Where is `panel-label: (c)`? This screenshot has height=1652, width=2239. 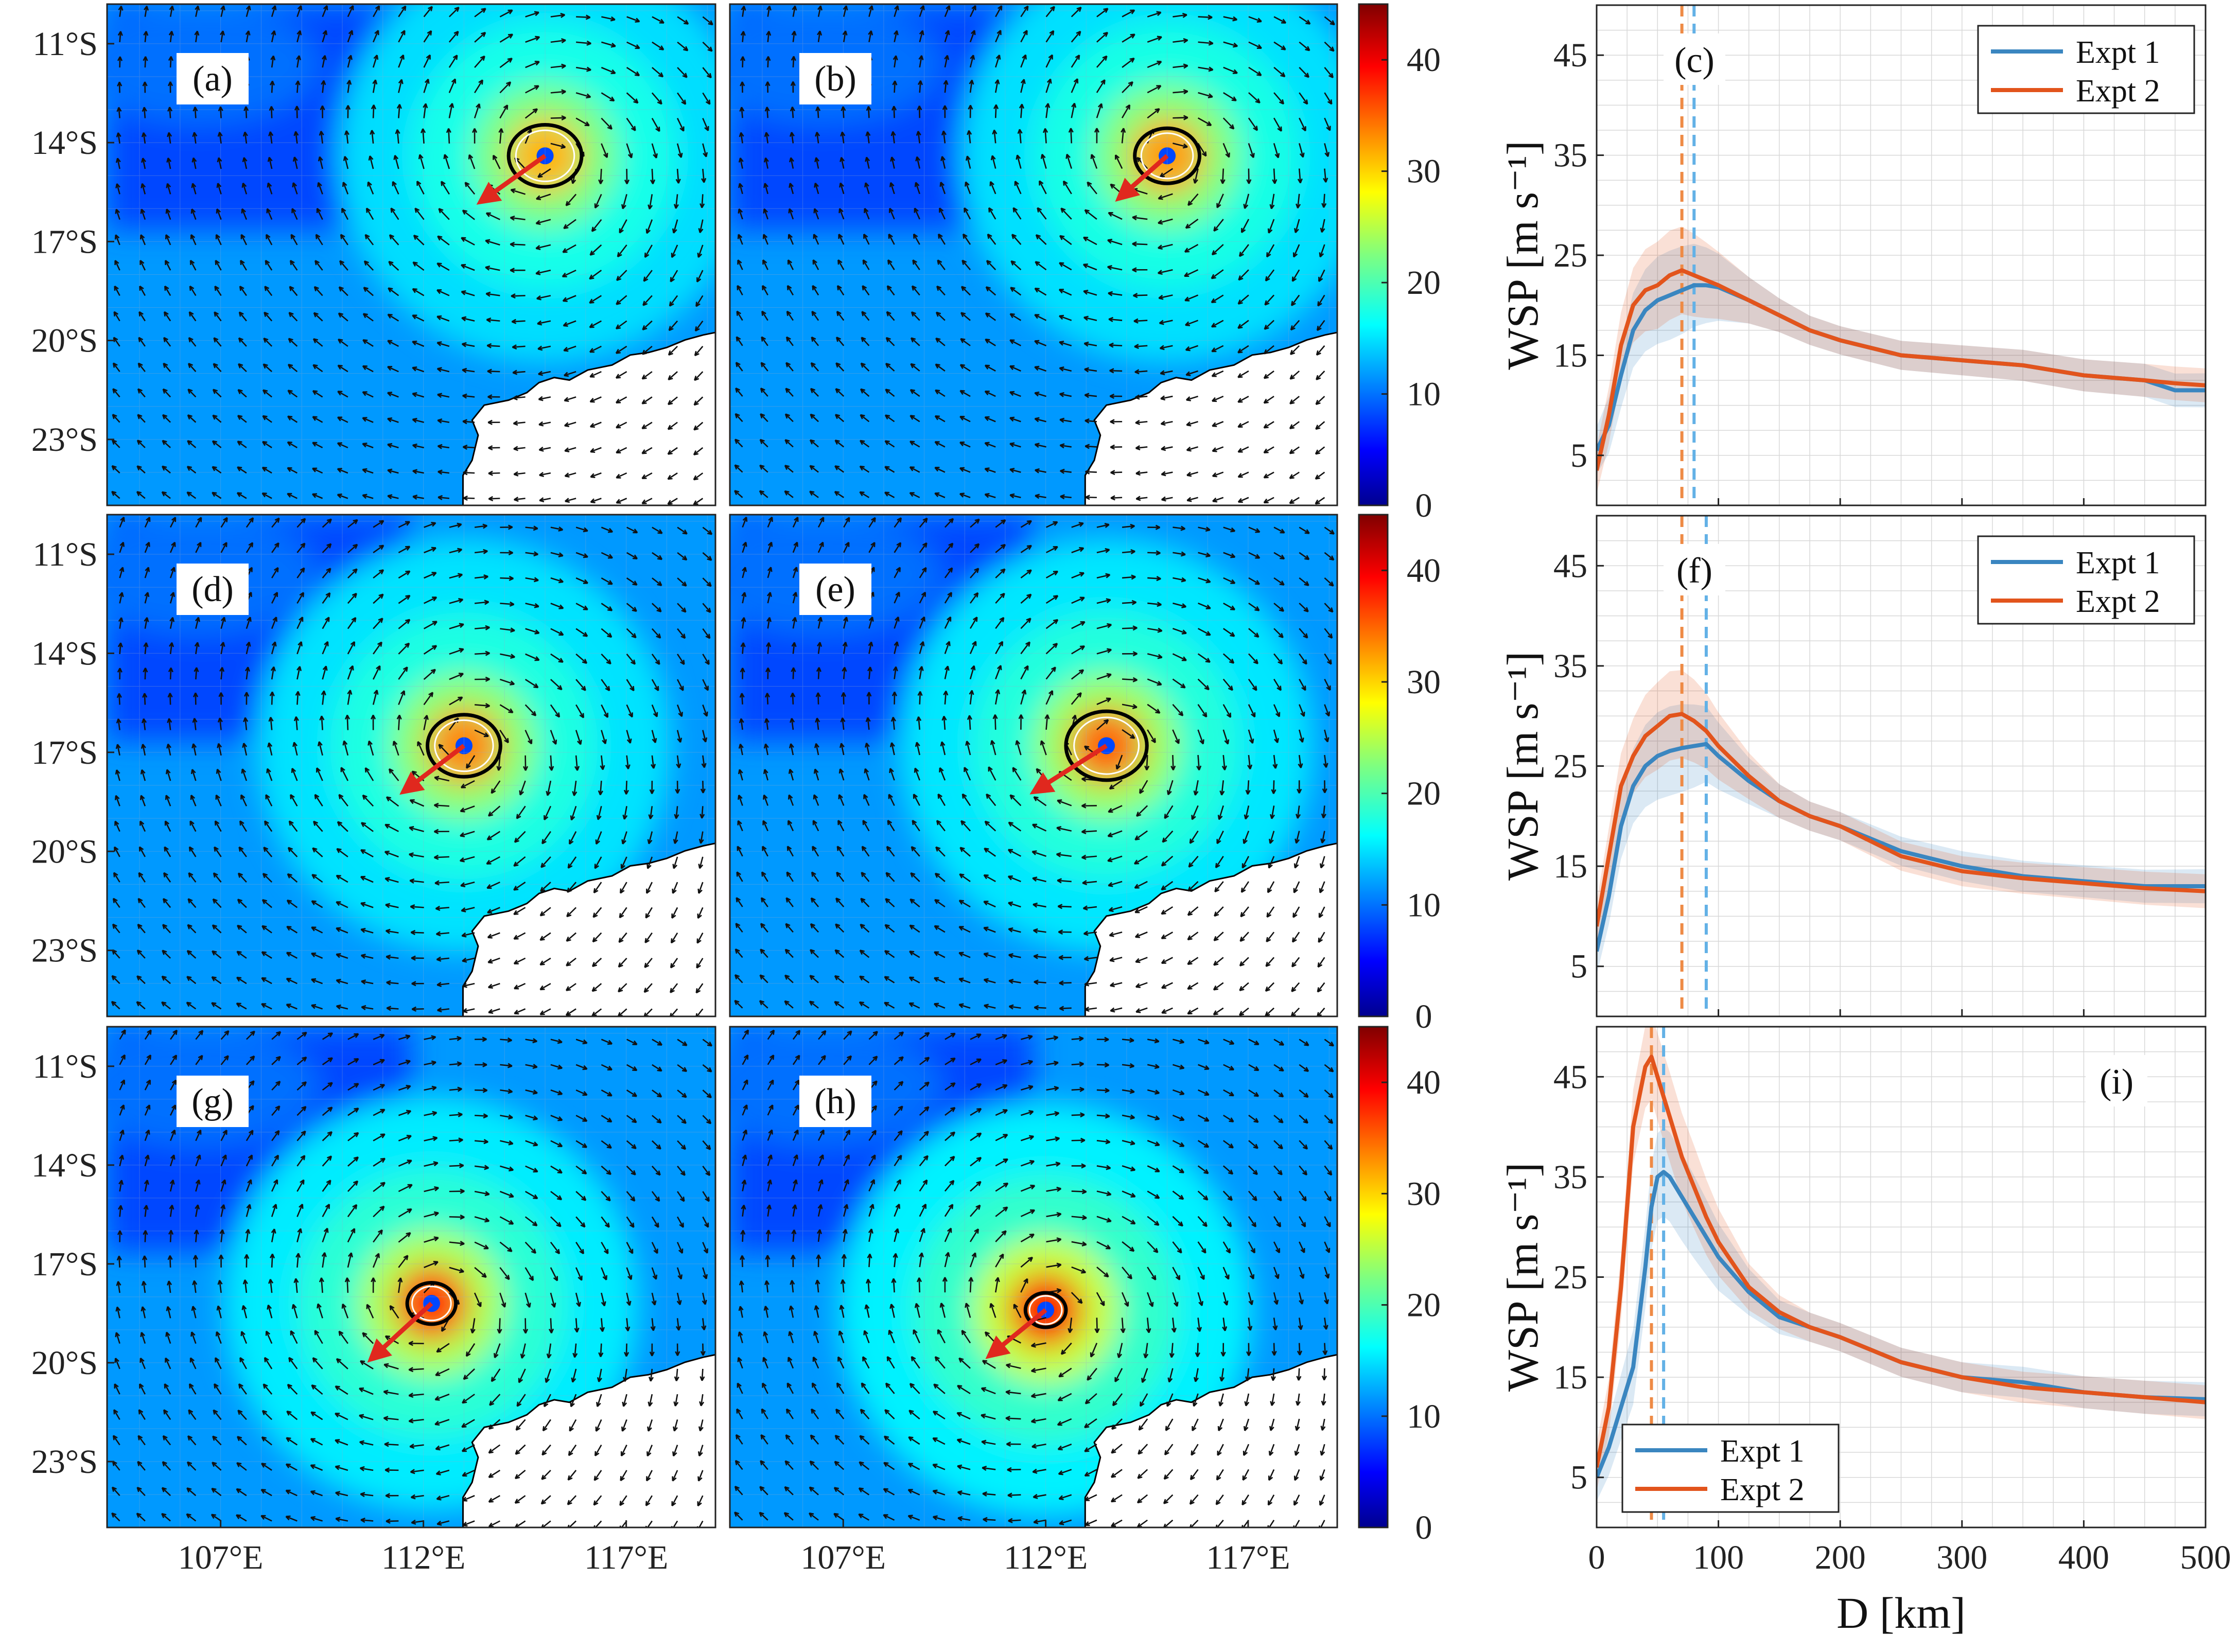
panel-label: (c) is located at coordinates (1694, 60).